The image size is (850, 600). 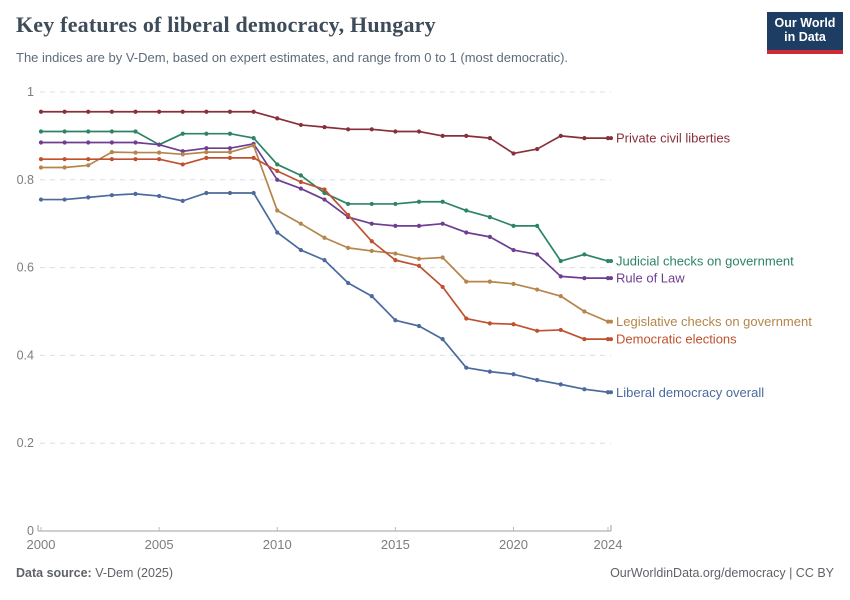 What do you see at coordinates (30, 531) in the screenshot?
I see `y-tick-label: 0` at bounding box center [30, 531].